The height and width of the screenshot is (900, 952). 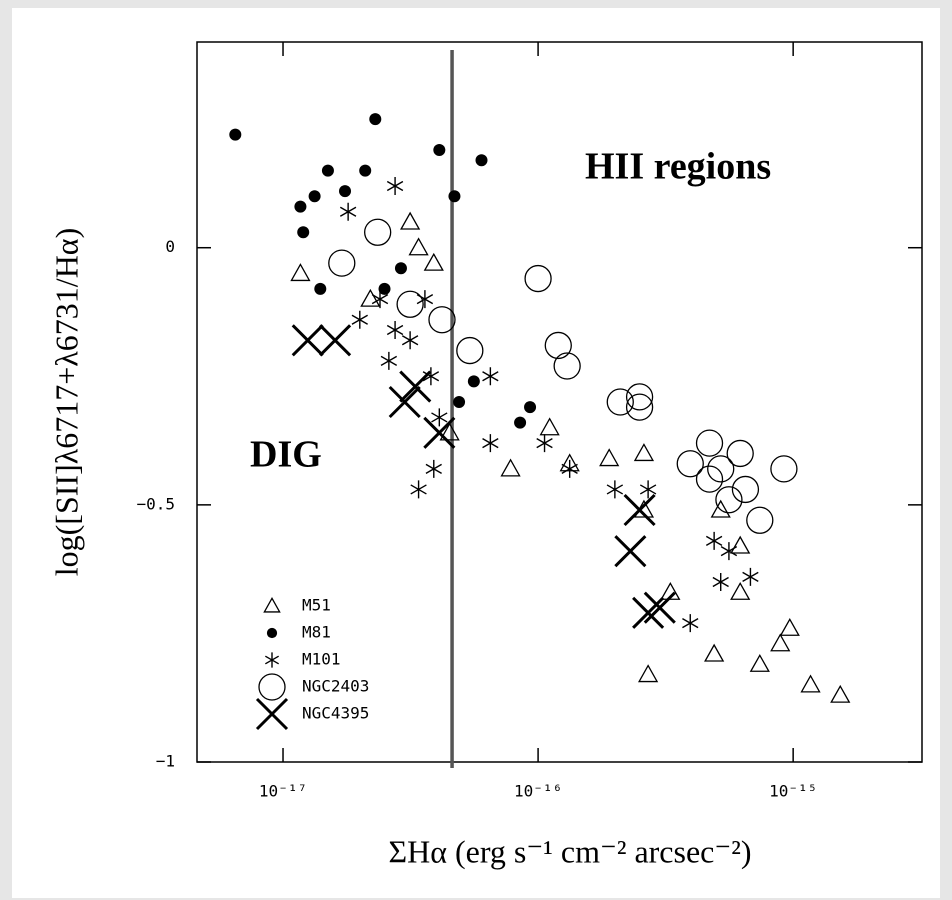 What do you see at coordinates (538, 791) in the screenshot?
I see `x-tick-label: 10⁻¹⁶` at bounding box center [538, 791].